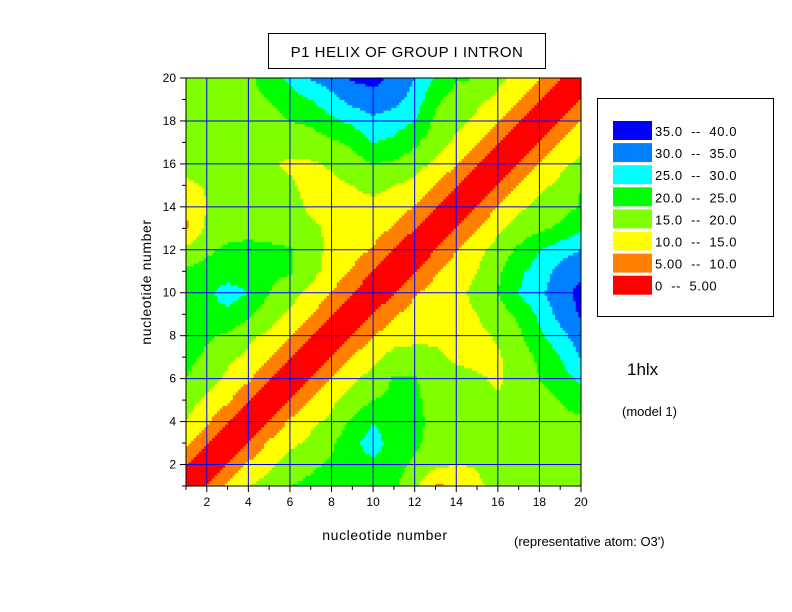  Describe the element at coordinates (206, 502) in the screenshot. I see `x-tick-label: 2` at that location.